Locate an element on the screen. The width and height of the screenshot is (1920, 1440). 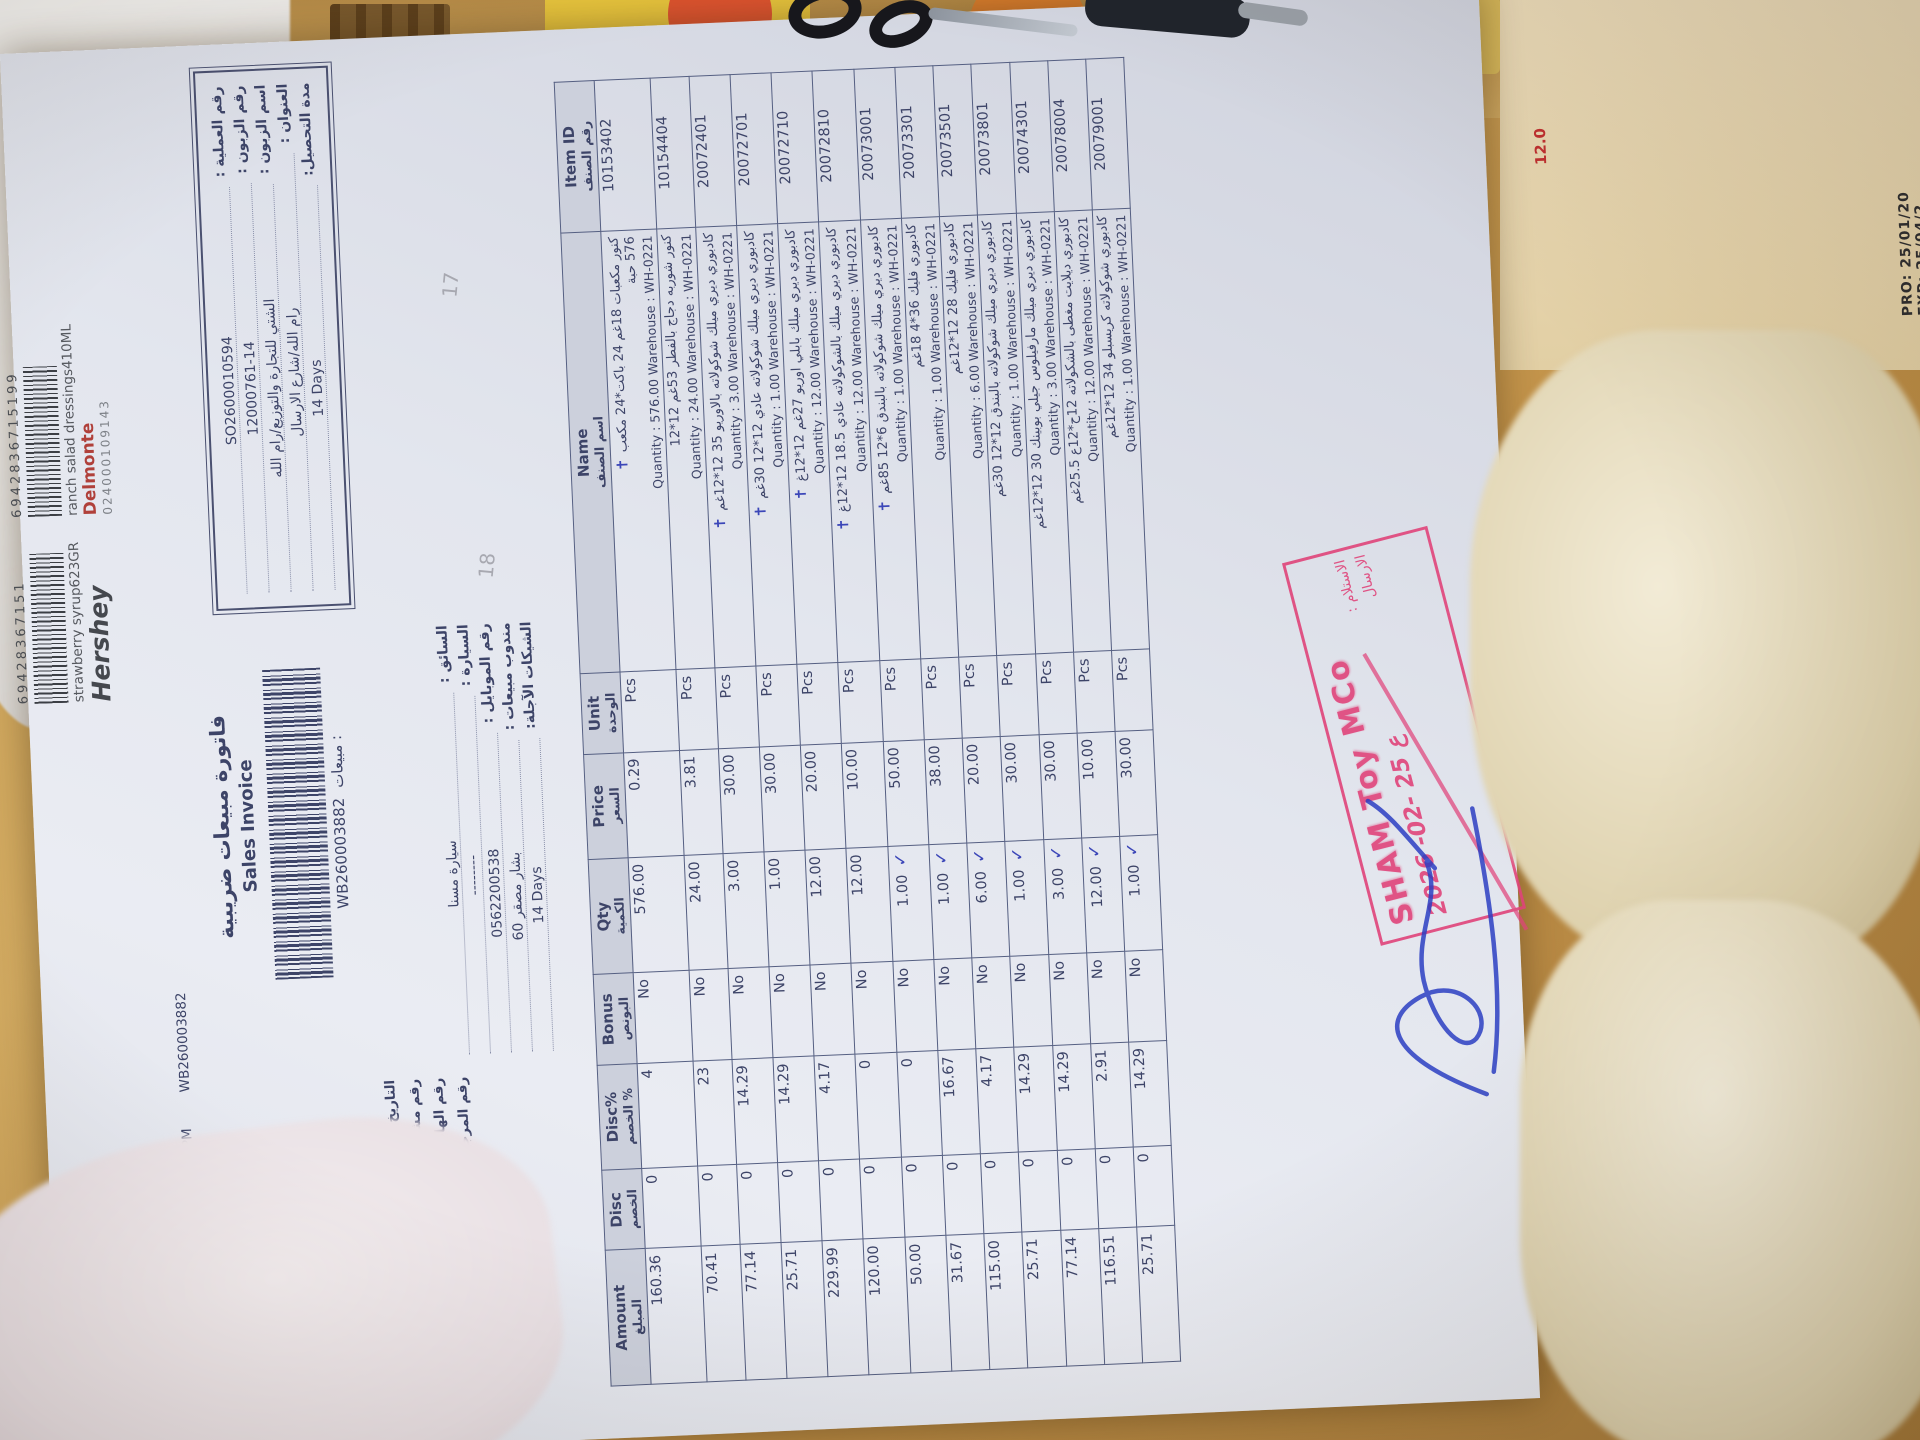
column-header-disc: Disc%% الخصم is located at coordinates (619, 1117).